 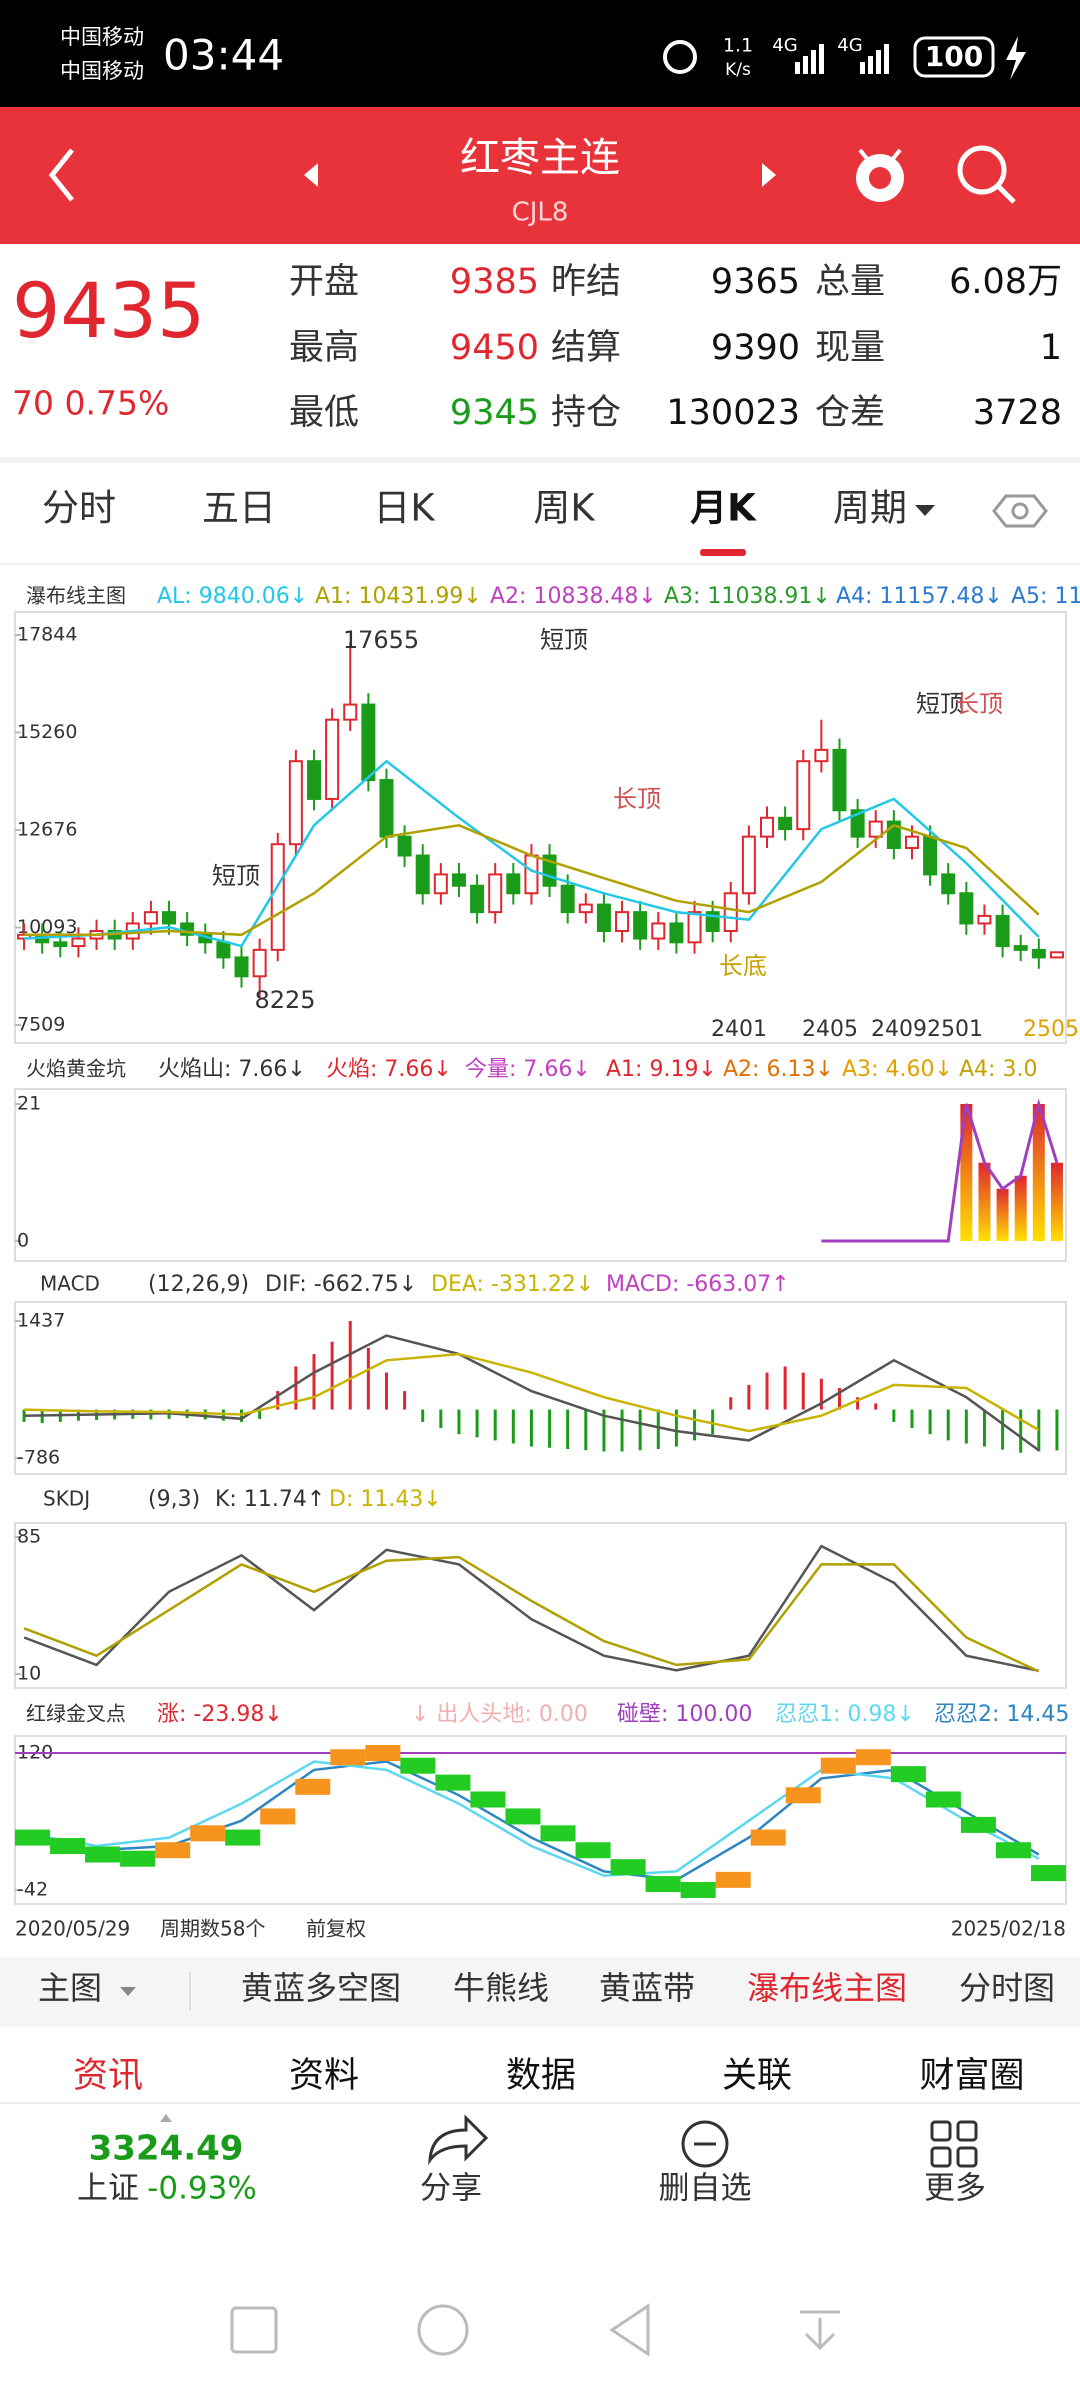 What do you see at coordinates (850, 413) in the screenshot?
I see `quote-label: 仓差` at bounding box center [850, 413].